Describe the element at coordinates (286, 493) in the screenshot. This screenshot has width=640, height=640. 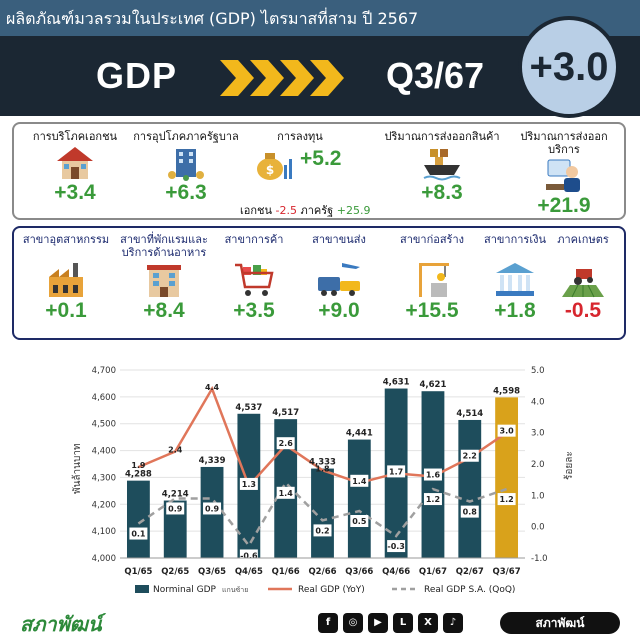
I see `qoq-label: 1.4` at that location.